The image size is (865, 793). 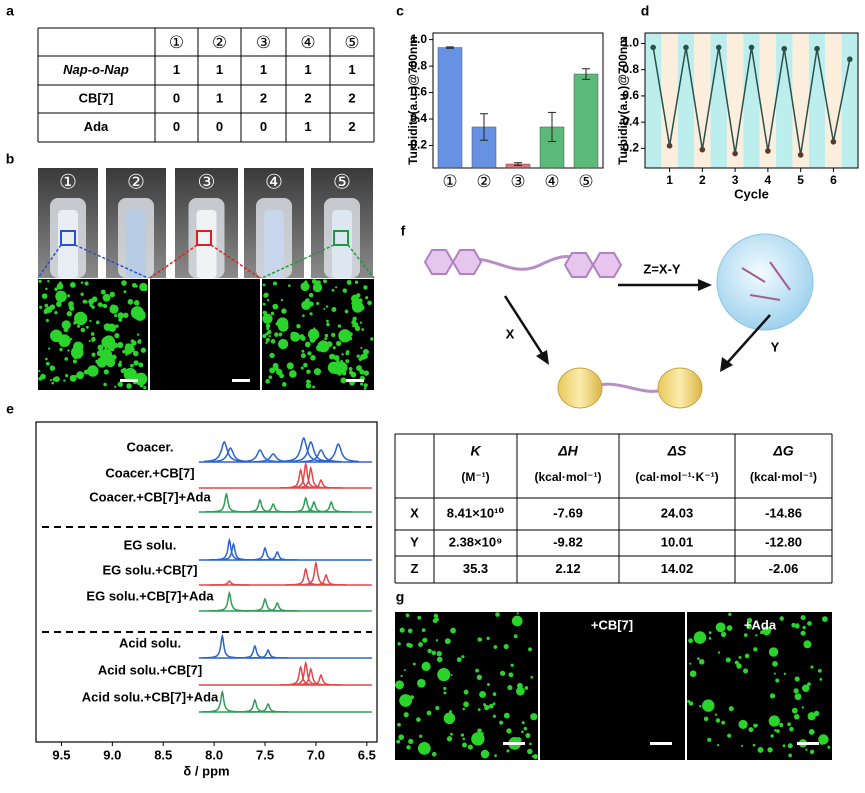 I want to click on y-tick-label: 1.0, so click(x=418, y=39).